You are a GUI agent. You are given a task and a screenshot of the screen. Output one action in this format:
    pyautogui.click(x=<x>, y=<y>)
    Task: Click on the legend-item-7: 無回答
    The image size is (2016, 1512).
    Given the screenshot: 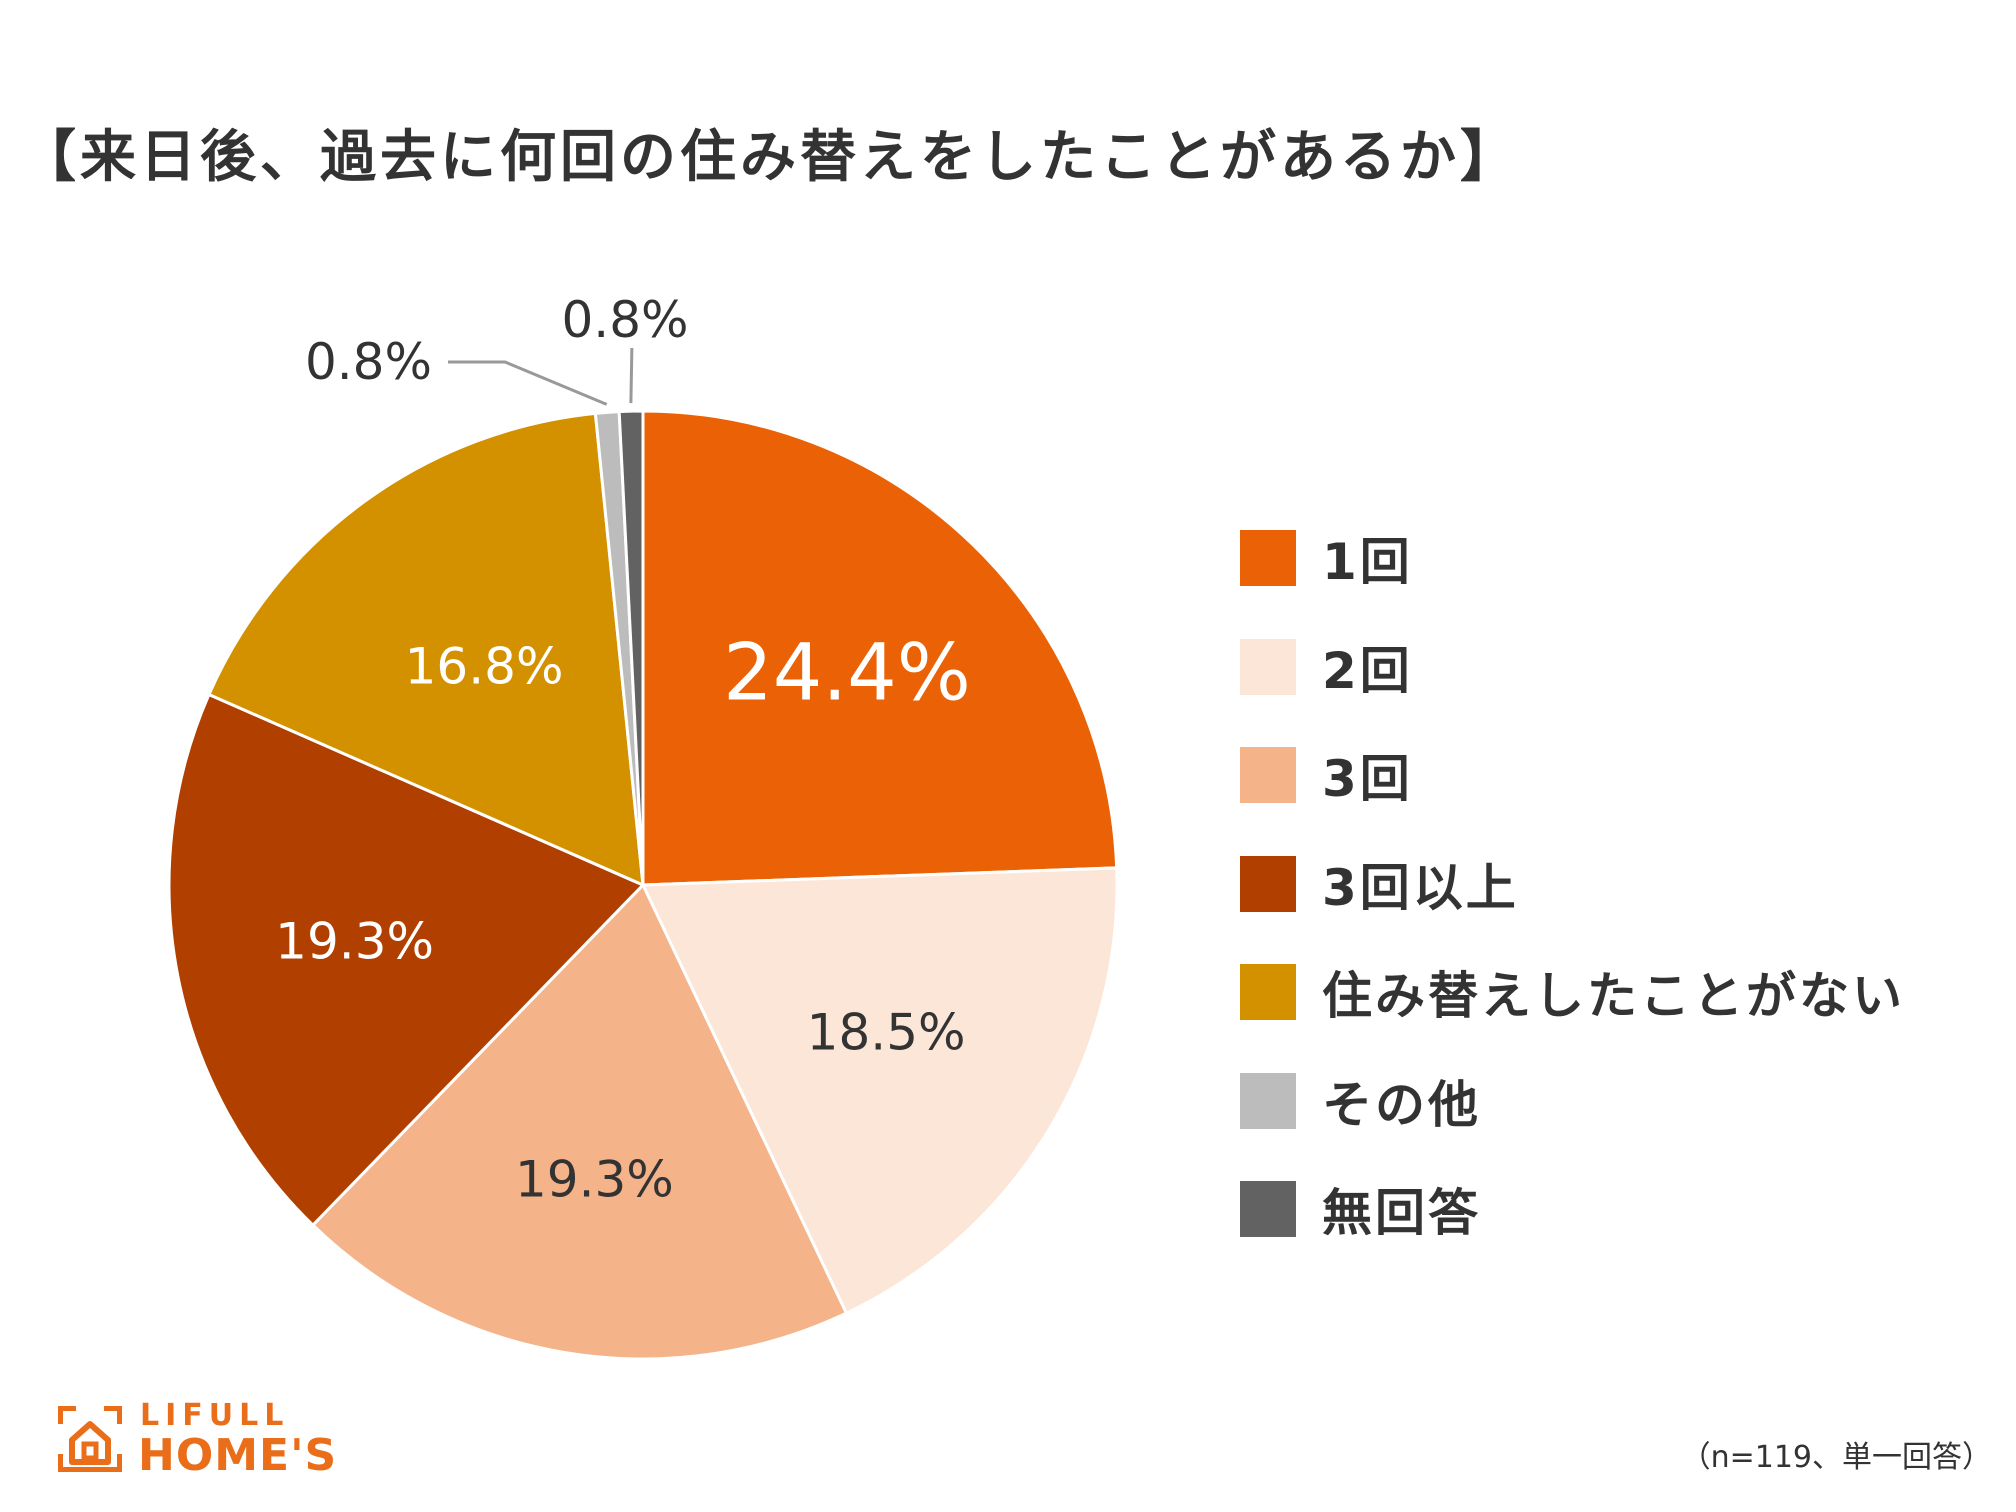 What is the action you would take?
    pyautogui.click(x=1360, y=1211)
    